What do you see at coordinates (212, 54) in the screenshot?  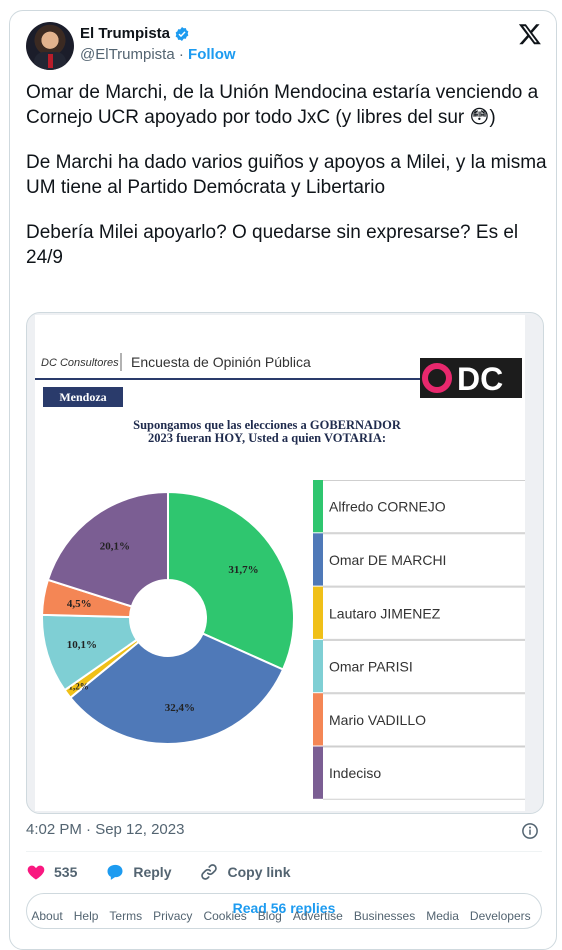 I see `follow-button: Follow` at bounding box center [212, 54].